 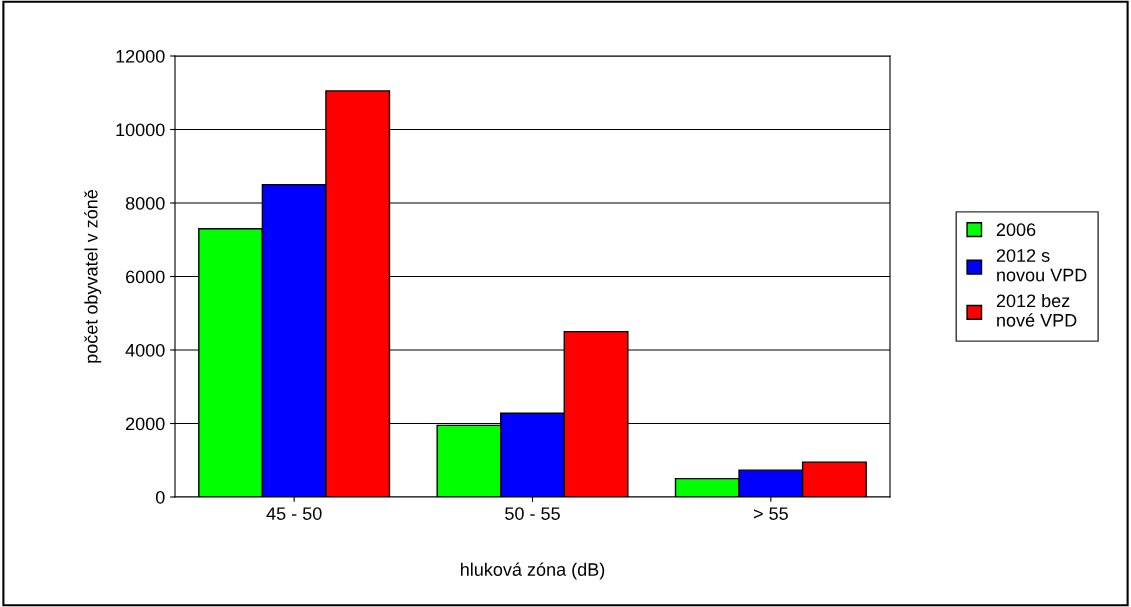 I want to click on legend-label: 2006, so click(x=1016, y=230).